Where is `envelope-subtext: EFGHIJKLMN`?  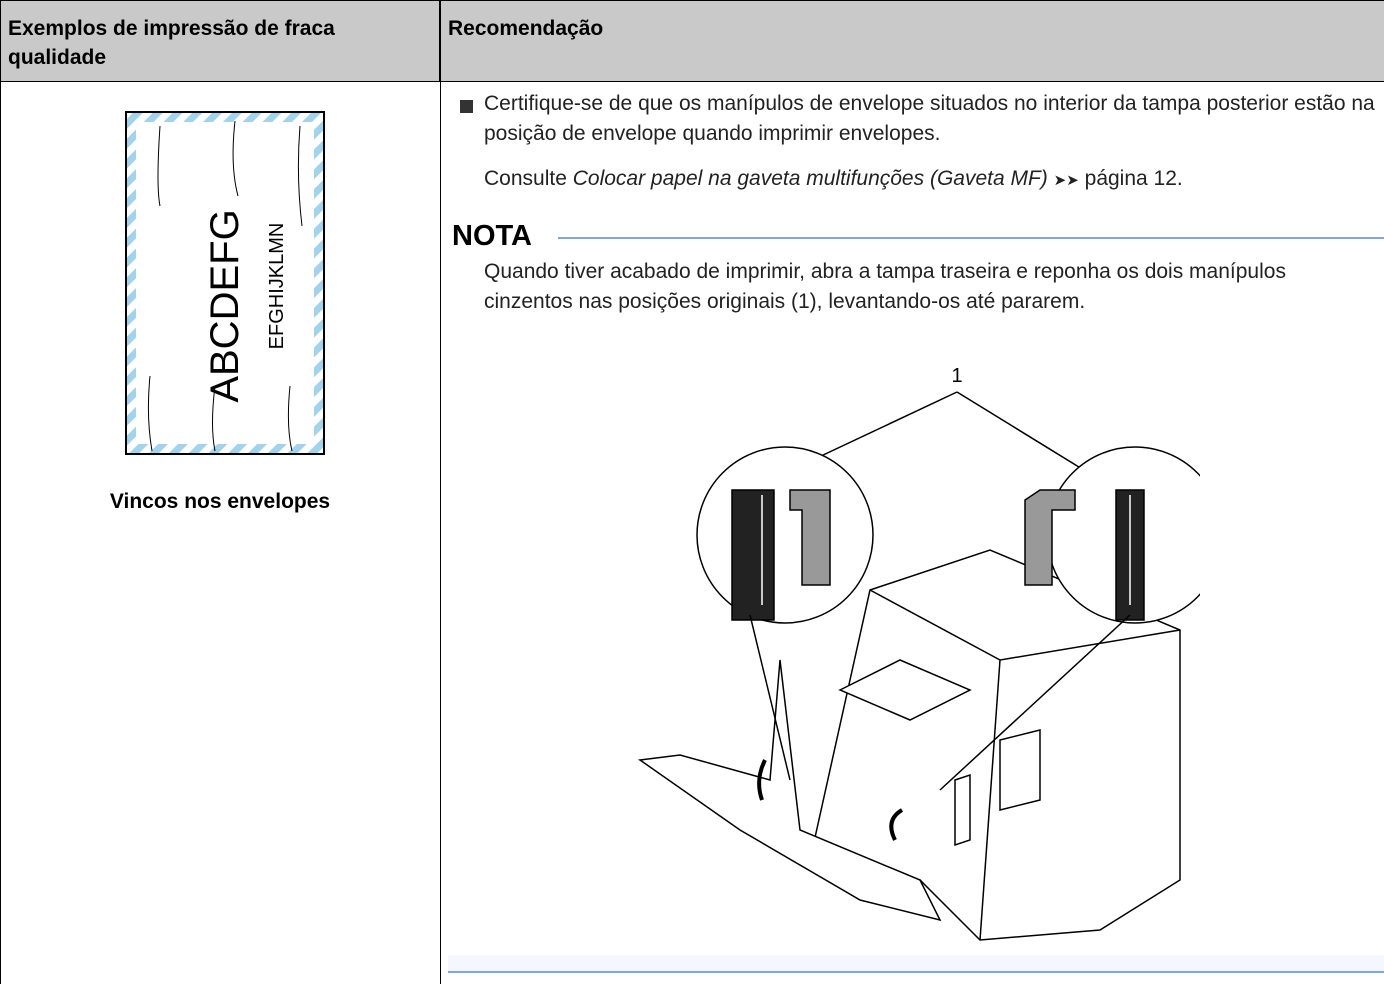
envelope-subtext: EFGHIJKLMN is located at coordinates (277, 286).